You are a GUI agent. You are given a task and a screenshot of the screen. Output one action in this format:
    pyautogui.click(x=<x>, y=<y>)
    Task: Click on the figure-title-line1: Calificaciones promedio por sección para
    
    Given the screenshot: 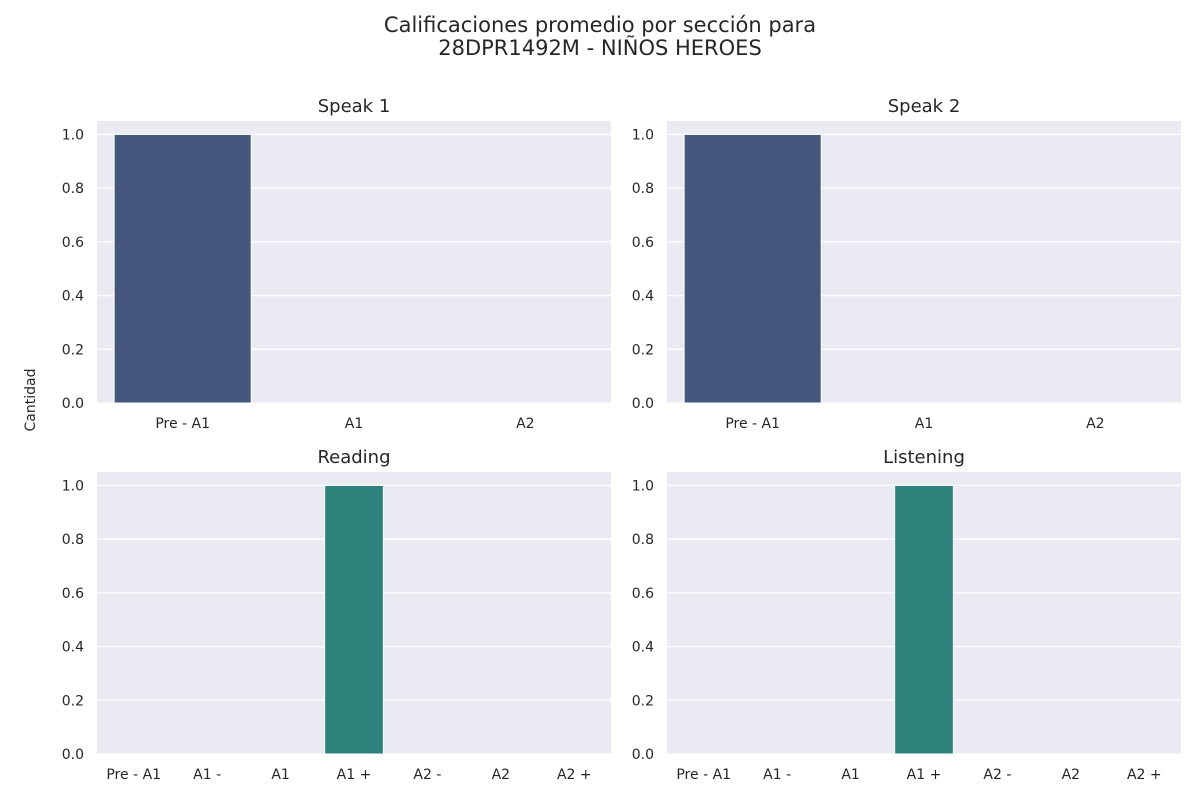 What is the action you would take?
    pyautogui.click(x=600, y=25)
    